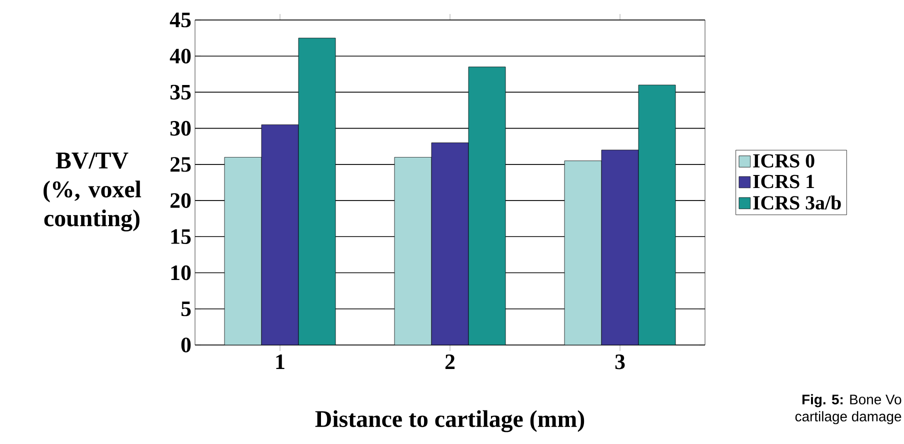 This screenshot has height=444, width=904. What do you see at coordinates (180, 164) in the screenshot?
I see `y-tick-label: 25` at bounding box center [180, 164].